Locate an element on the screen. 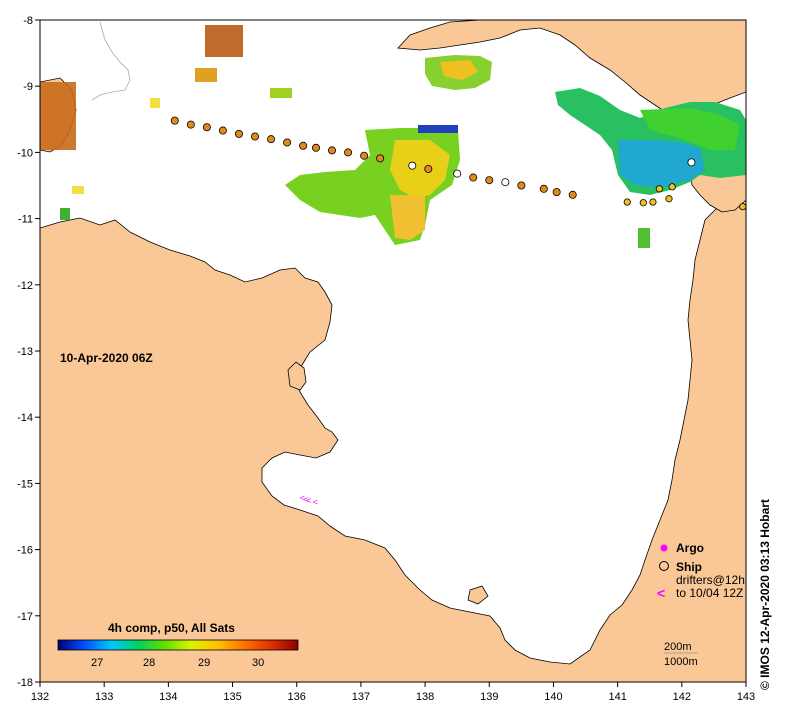 This screenshot has height=716, width=791. y-tick-label: -16 is located at coordinates (25, 551).